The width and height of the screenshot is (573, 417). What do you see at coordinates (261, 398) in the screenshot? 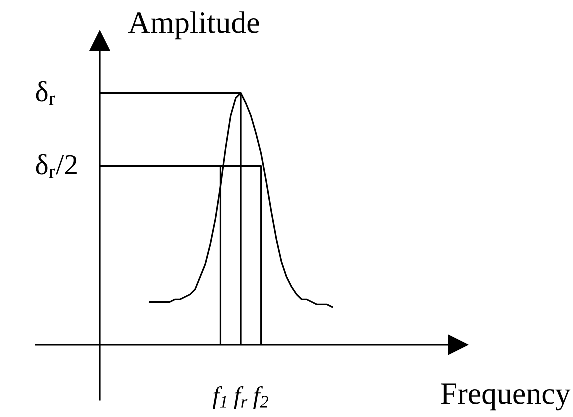
I see `x-tick-label: f$_{2}$` at bounding box center [261, 398].